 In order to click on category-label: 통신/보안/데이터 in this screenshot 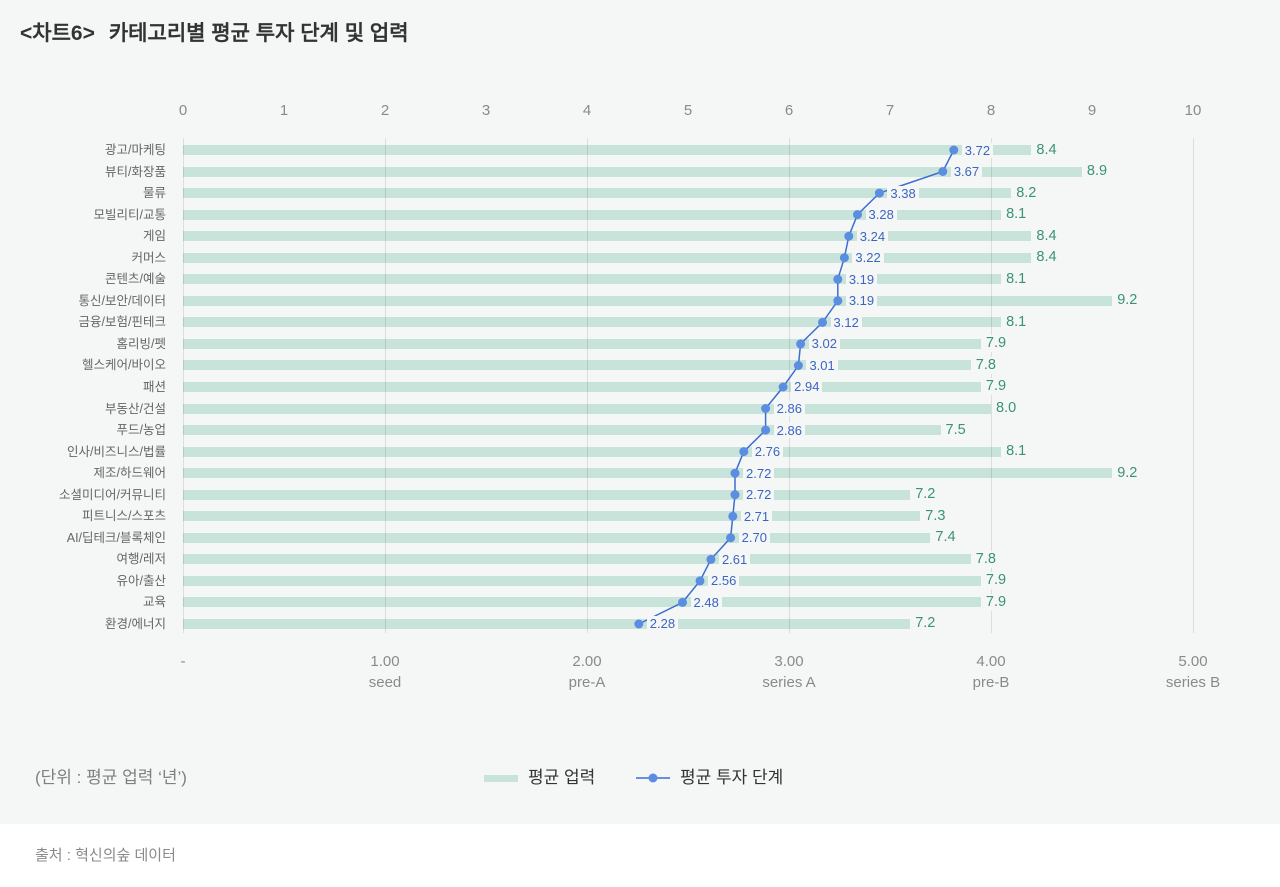, I will do `click(122, 300)`.